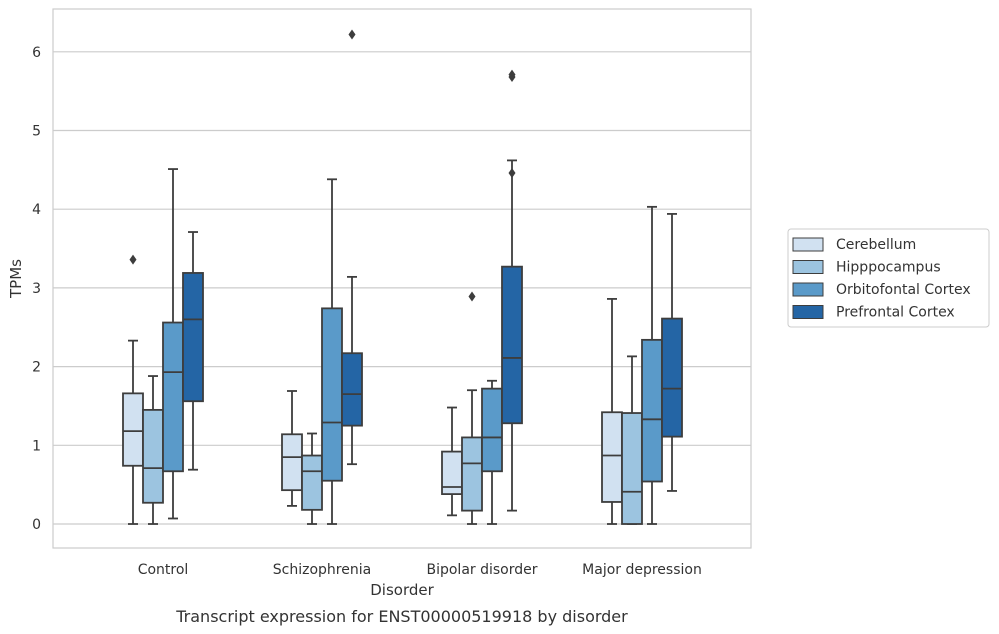 The height and width of the screenshot is (634, 999). What do you see at coordinates (36, 446) in the screenshot?
I see `y-tick-label: 1` at bounding box center [36, 446].